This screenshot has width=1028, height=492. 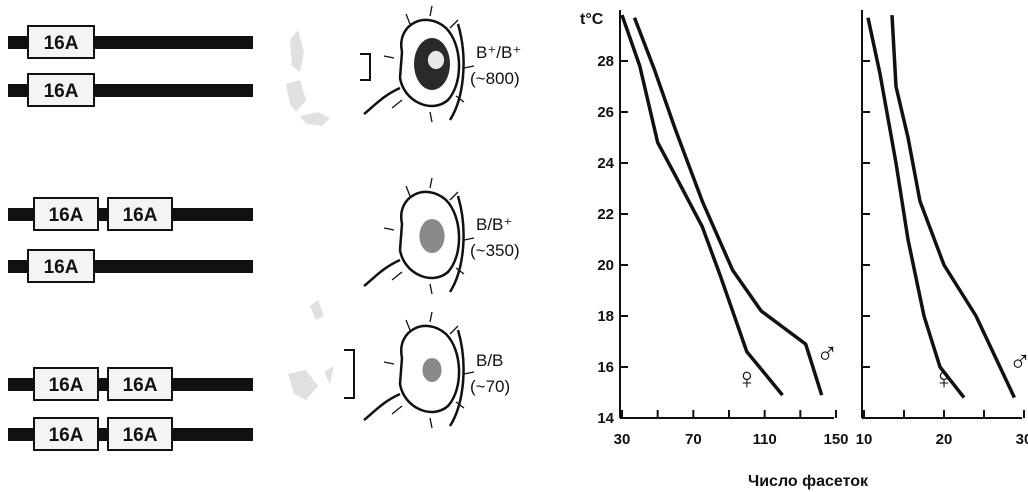 I want to click on chart-right: 10 20 30 ♀ ♂, so click(x=942, y=229).